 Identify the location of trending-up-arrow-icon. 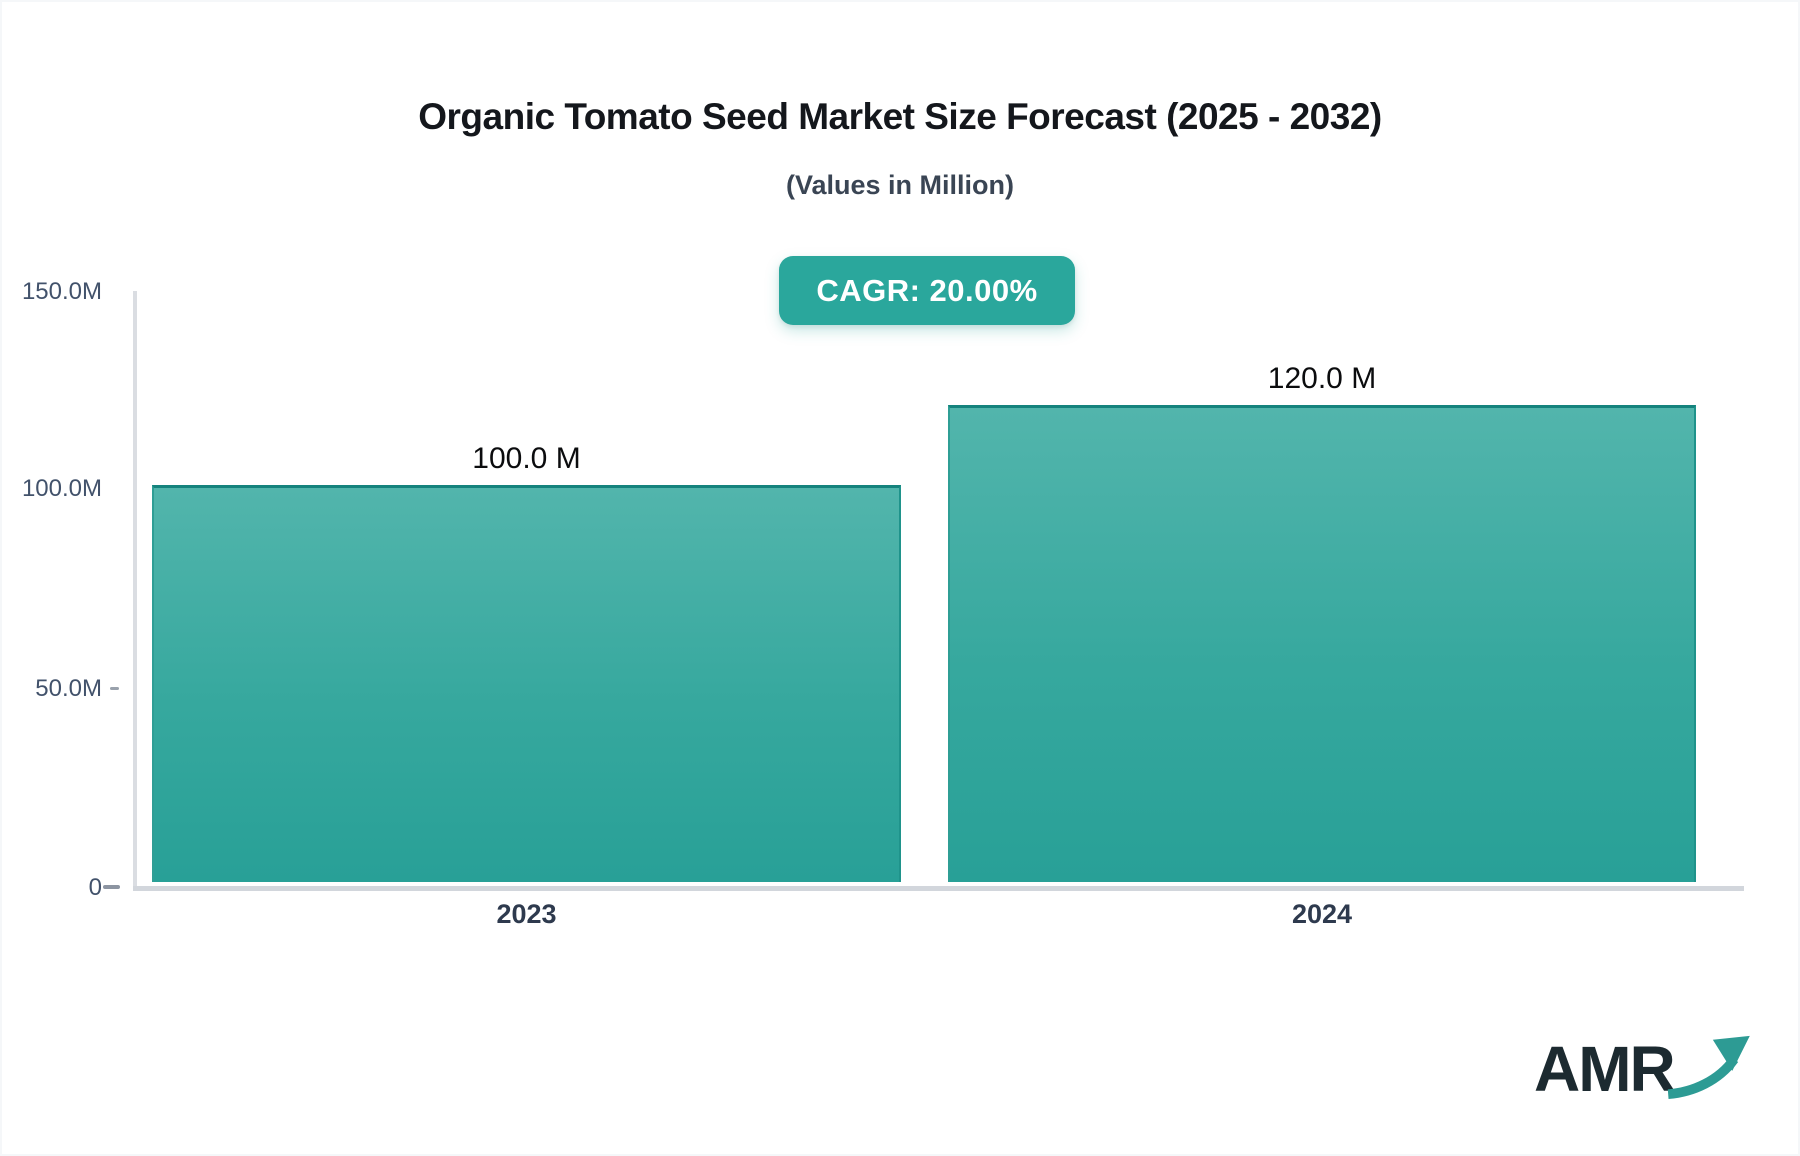
(1708, 1067).